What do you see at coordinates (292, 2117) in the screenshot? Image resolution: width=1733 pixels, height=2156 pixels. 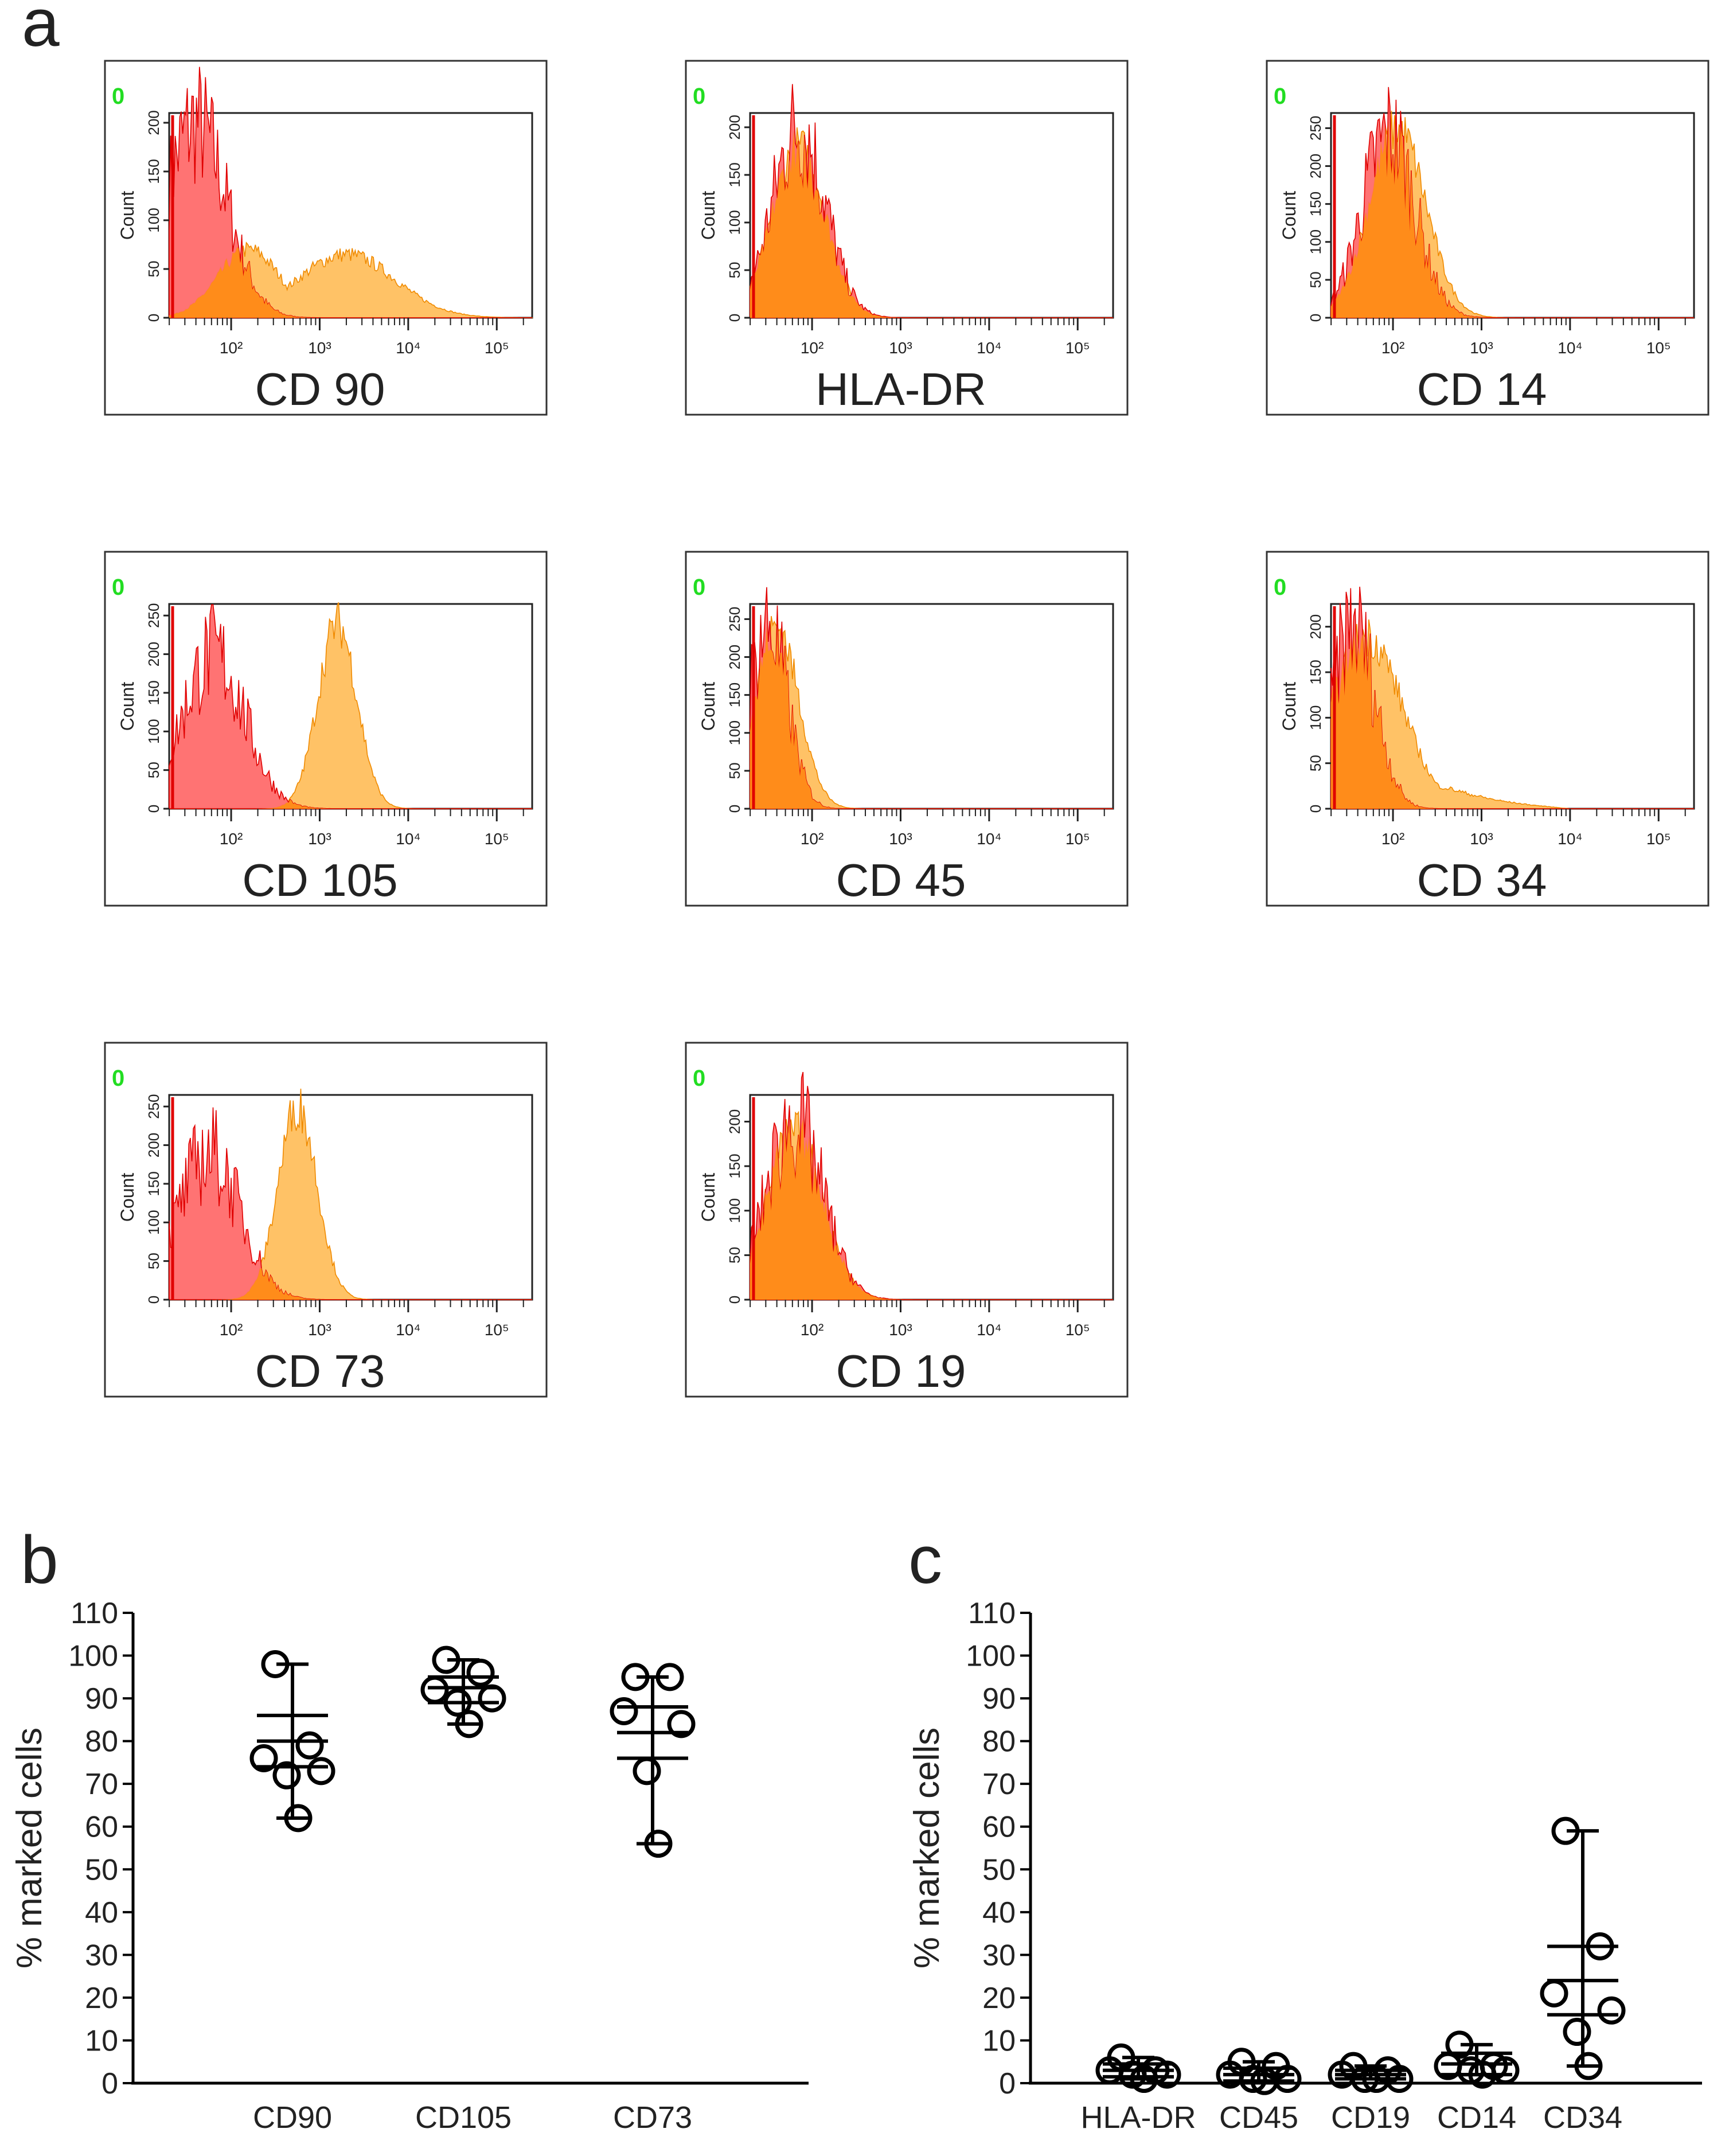 I see `x-tick-label: CD90` at bounding box center [292, 2117].